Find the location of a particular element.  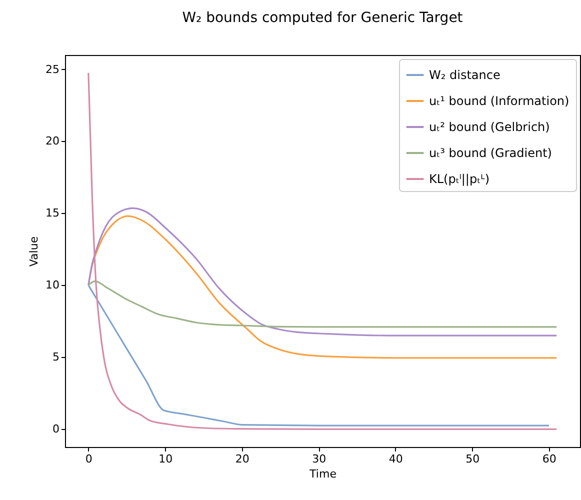

legend-label: uₜ² bound (Gelbrich) is located at coordinates (489, 127).